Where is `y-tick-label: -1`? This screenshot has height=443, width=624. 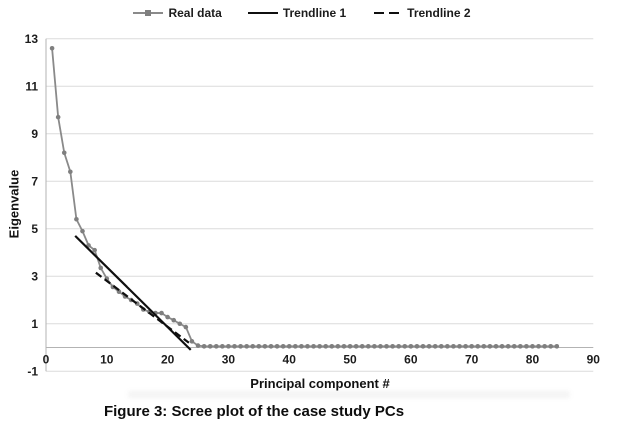 y-tick-label: -1 is located at coordinates (32, 371).